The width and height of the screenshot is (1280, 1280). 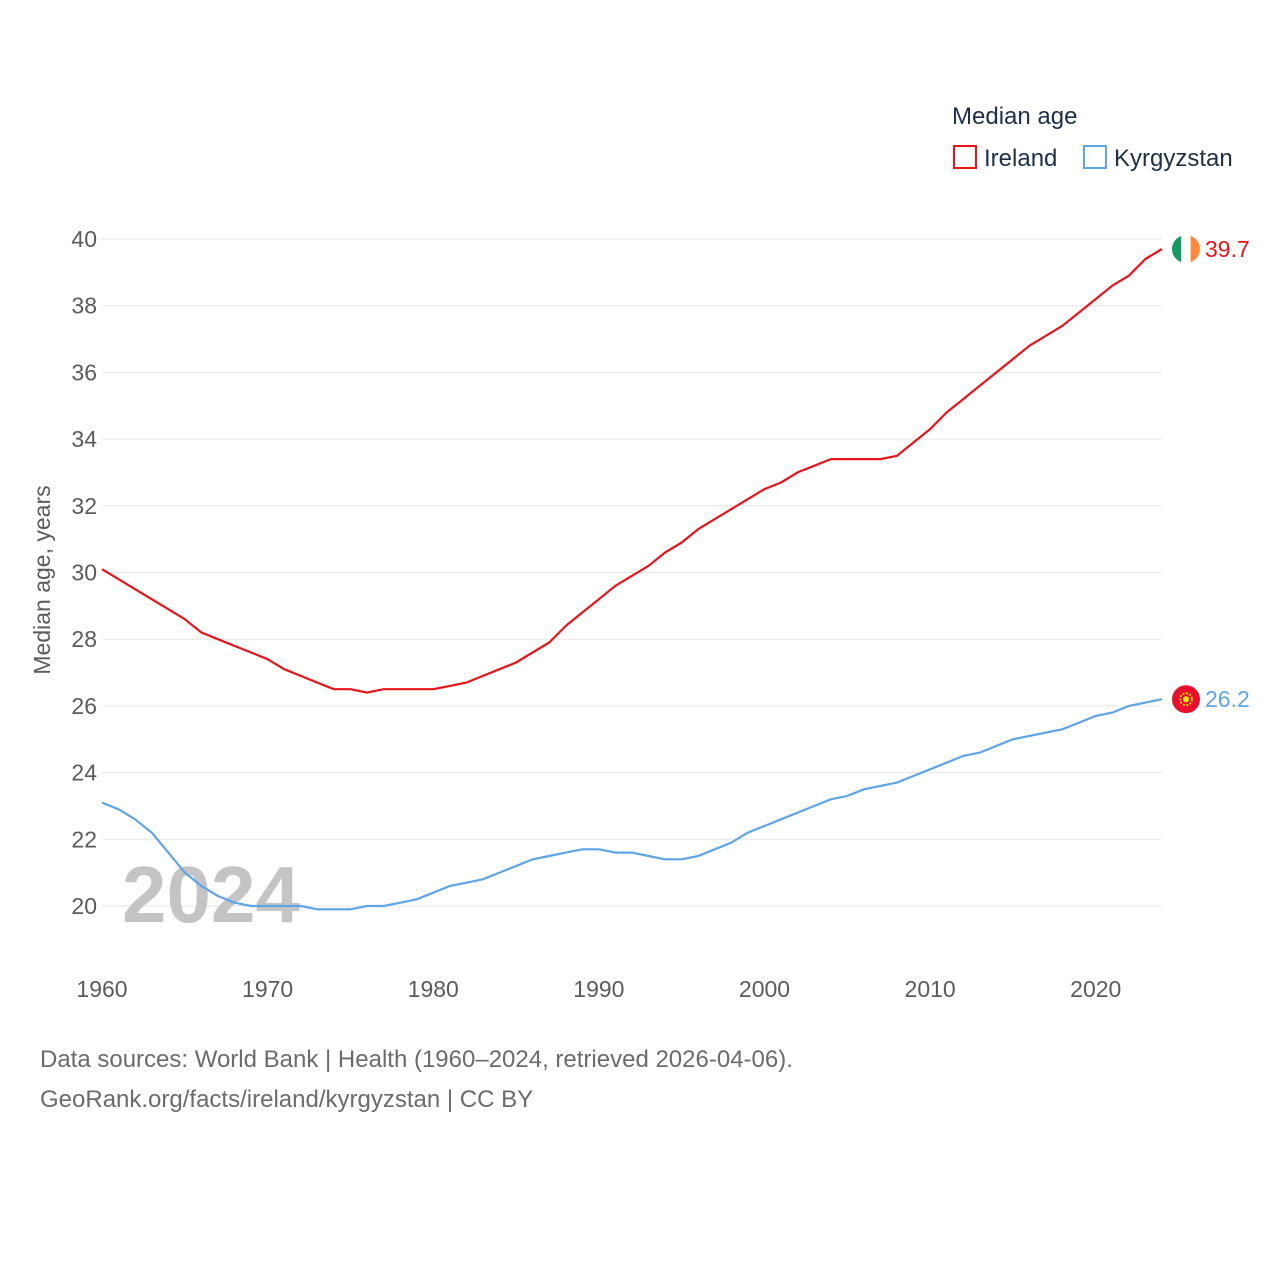 What do you see at coordinates (267, 989) in the screenshot?
I see `x-tick-label: 1970` at bounding box center [267, 989].